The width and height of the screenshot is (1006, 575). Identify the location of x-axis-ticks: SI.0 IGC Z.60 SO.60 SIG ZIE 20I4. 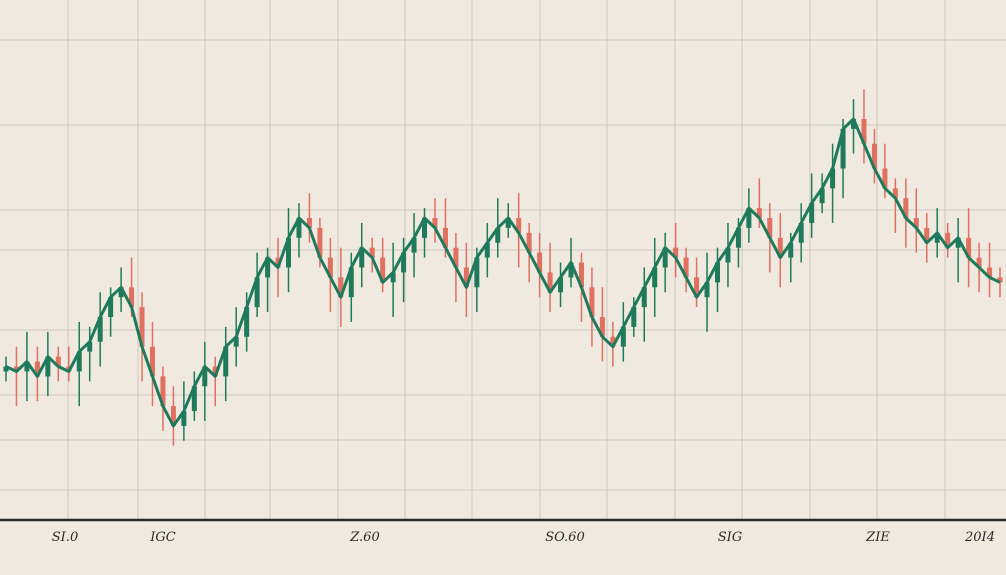
(523, 537).